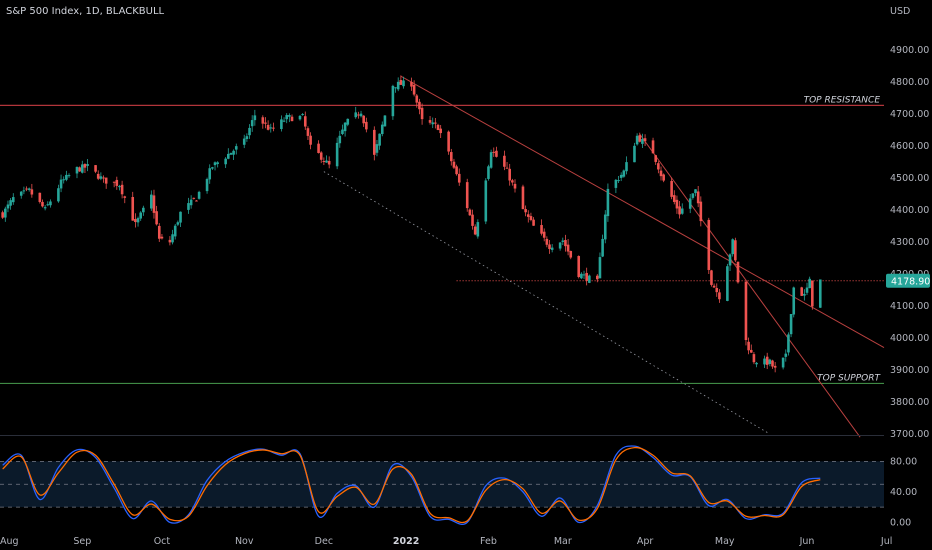  What do you see at coordinates (162, 541) in the screenshot?
I see `x-tick-label: Oct` at bounding box center [162, 541].